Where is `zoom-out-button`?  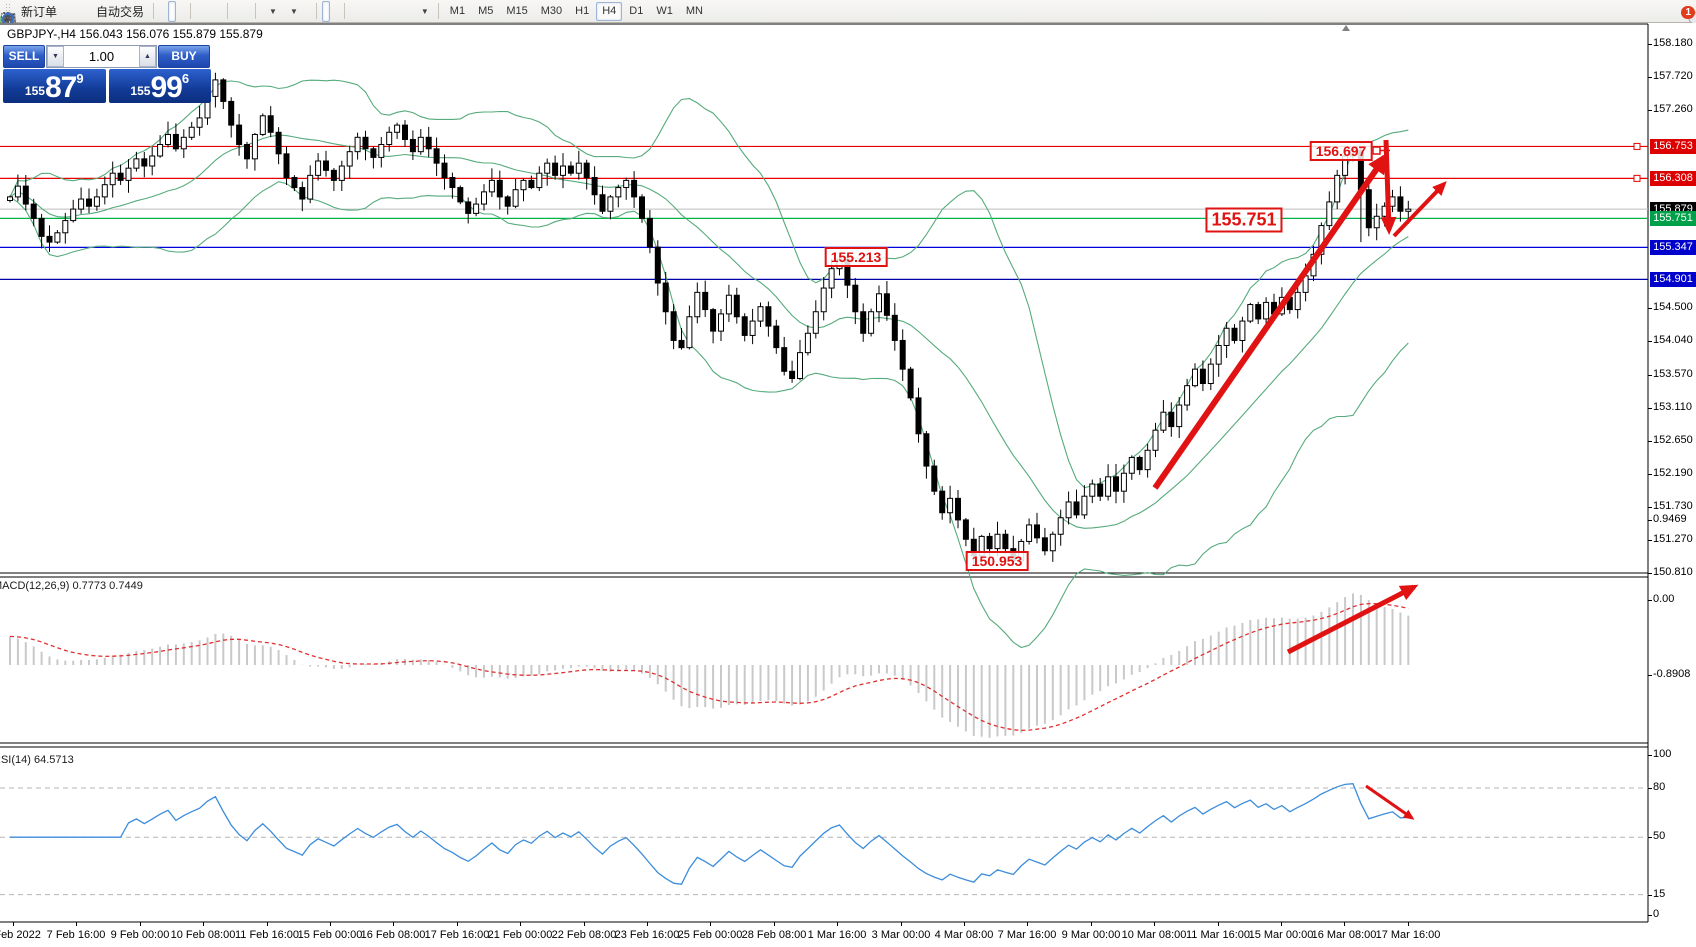 zoom-out-button is located at coordinates (107, 13).